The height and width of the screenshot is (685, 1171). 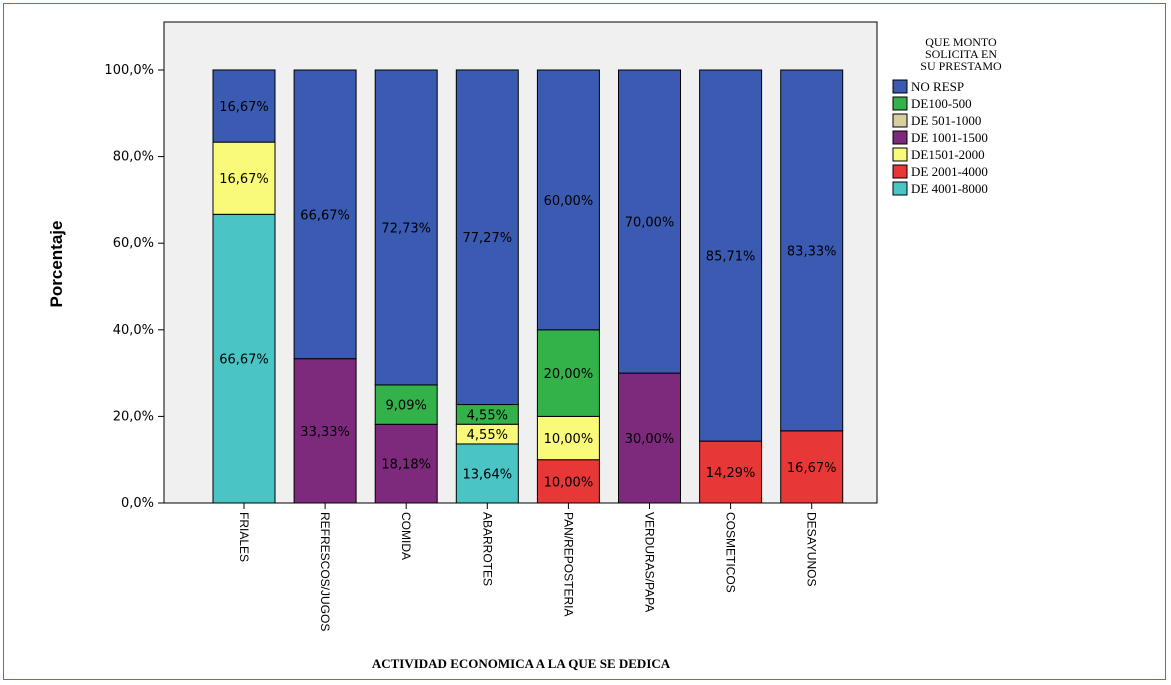 I want to click on segment-label: 70,00%, so click(x=650, y=223).